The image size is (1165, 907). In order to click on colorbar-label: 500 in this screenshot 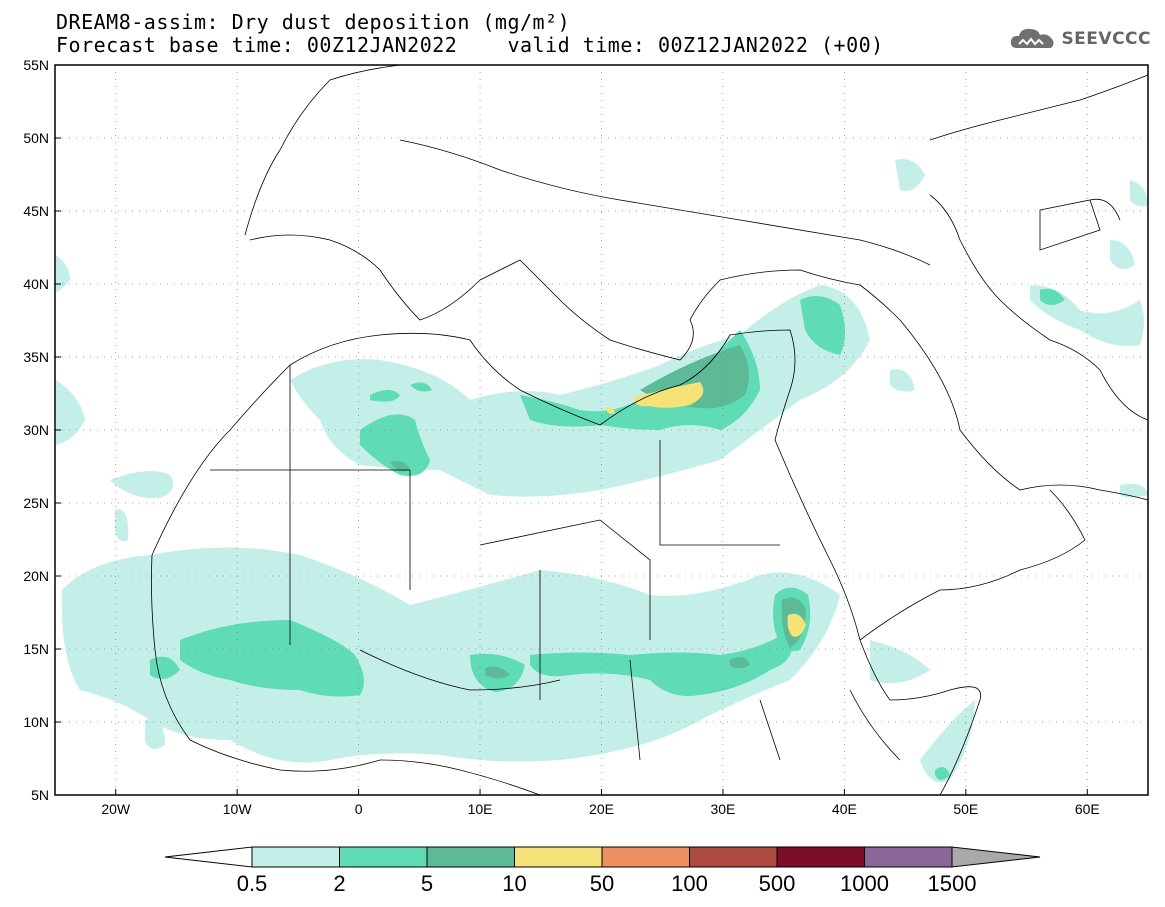, I will do `click(777, 883)`.